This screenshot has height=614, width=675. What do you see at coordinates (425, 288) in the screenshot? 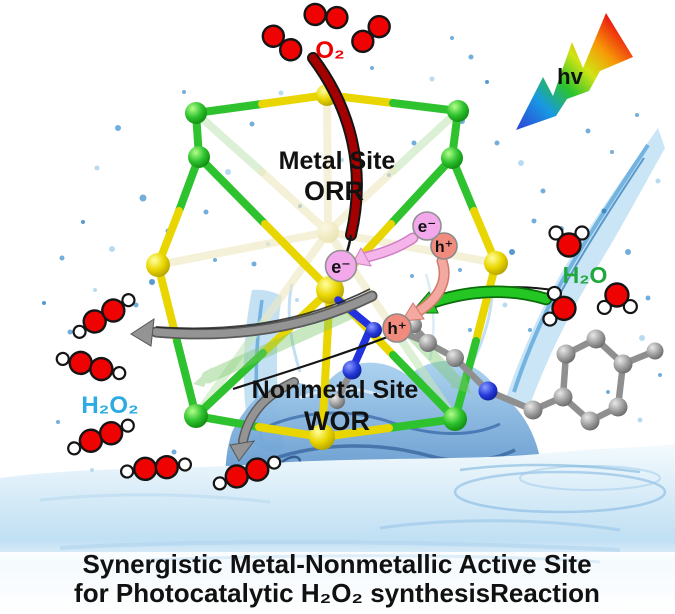
I see `hole-transfer-arrow` at bounding box center [425, 288].